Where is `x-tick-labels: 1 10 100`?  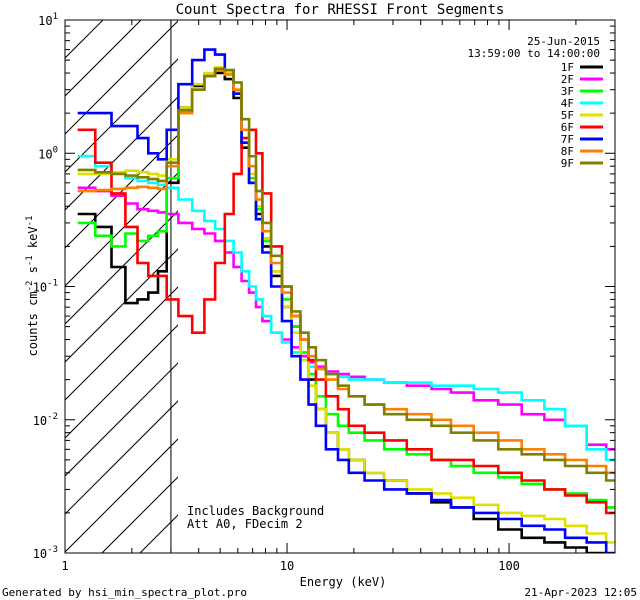
x-tick-labels: 1 10 100 is located at coordinates (290, 566).